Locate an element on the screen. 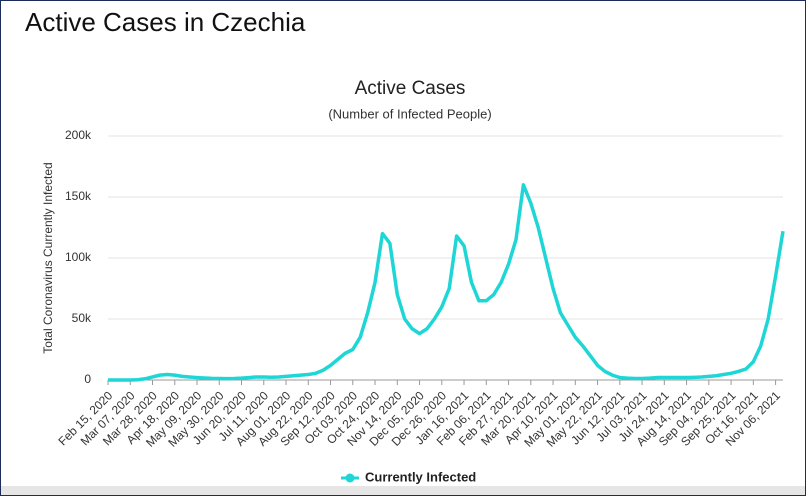  page-title: Active Cases in Czechia is located at coordinates (165, 22).